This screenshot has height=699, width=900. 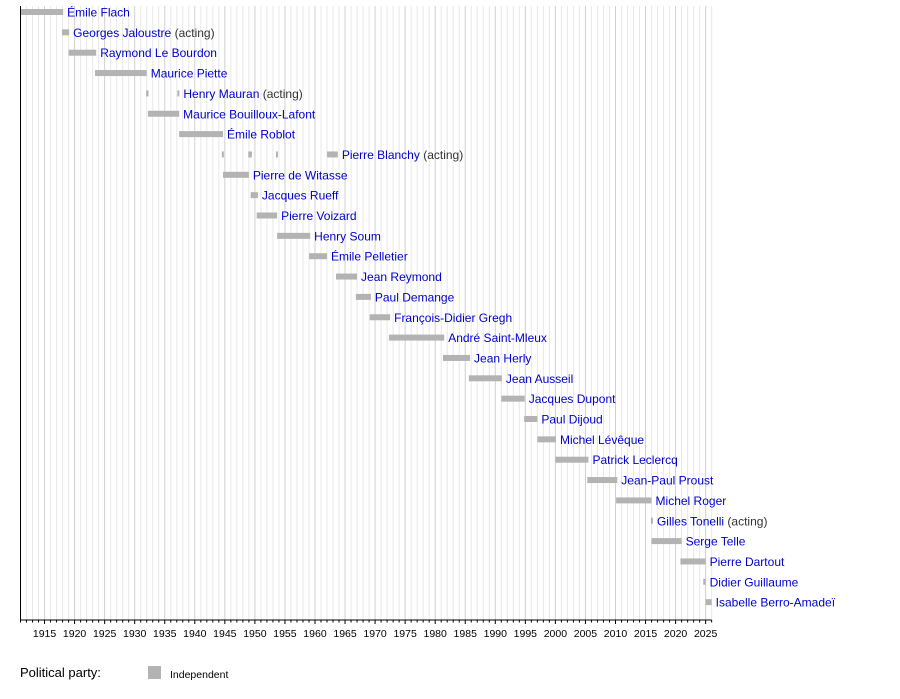 What do you see at coordinates (381, 155) in the screenshot?
I see `governor-name: Pierre Blanchy` at bounding box center [381, 155].